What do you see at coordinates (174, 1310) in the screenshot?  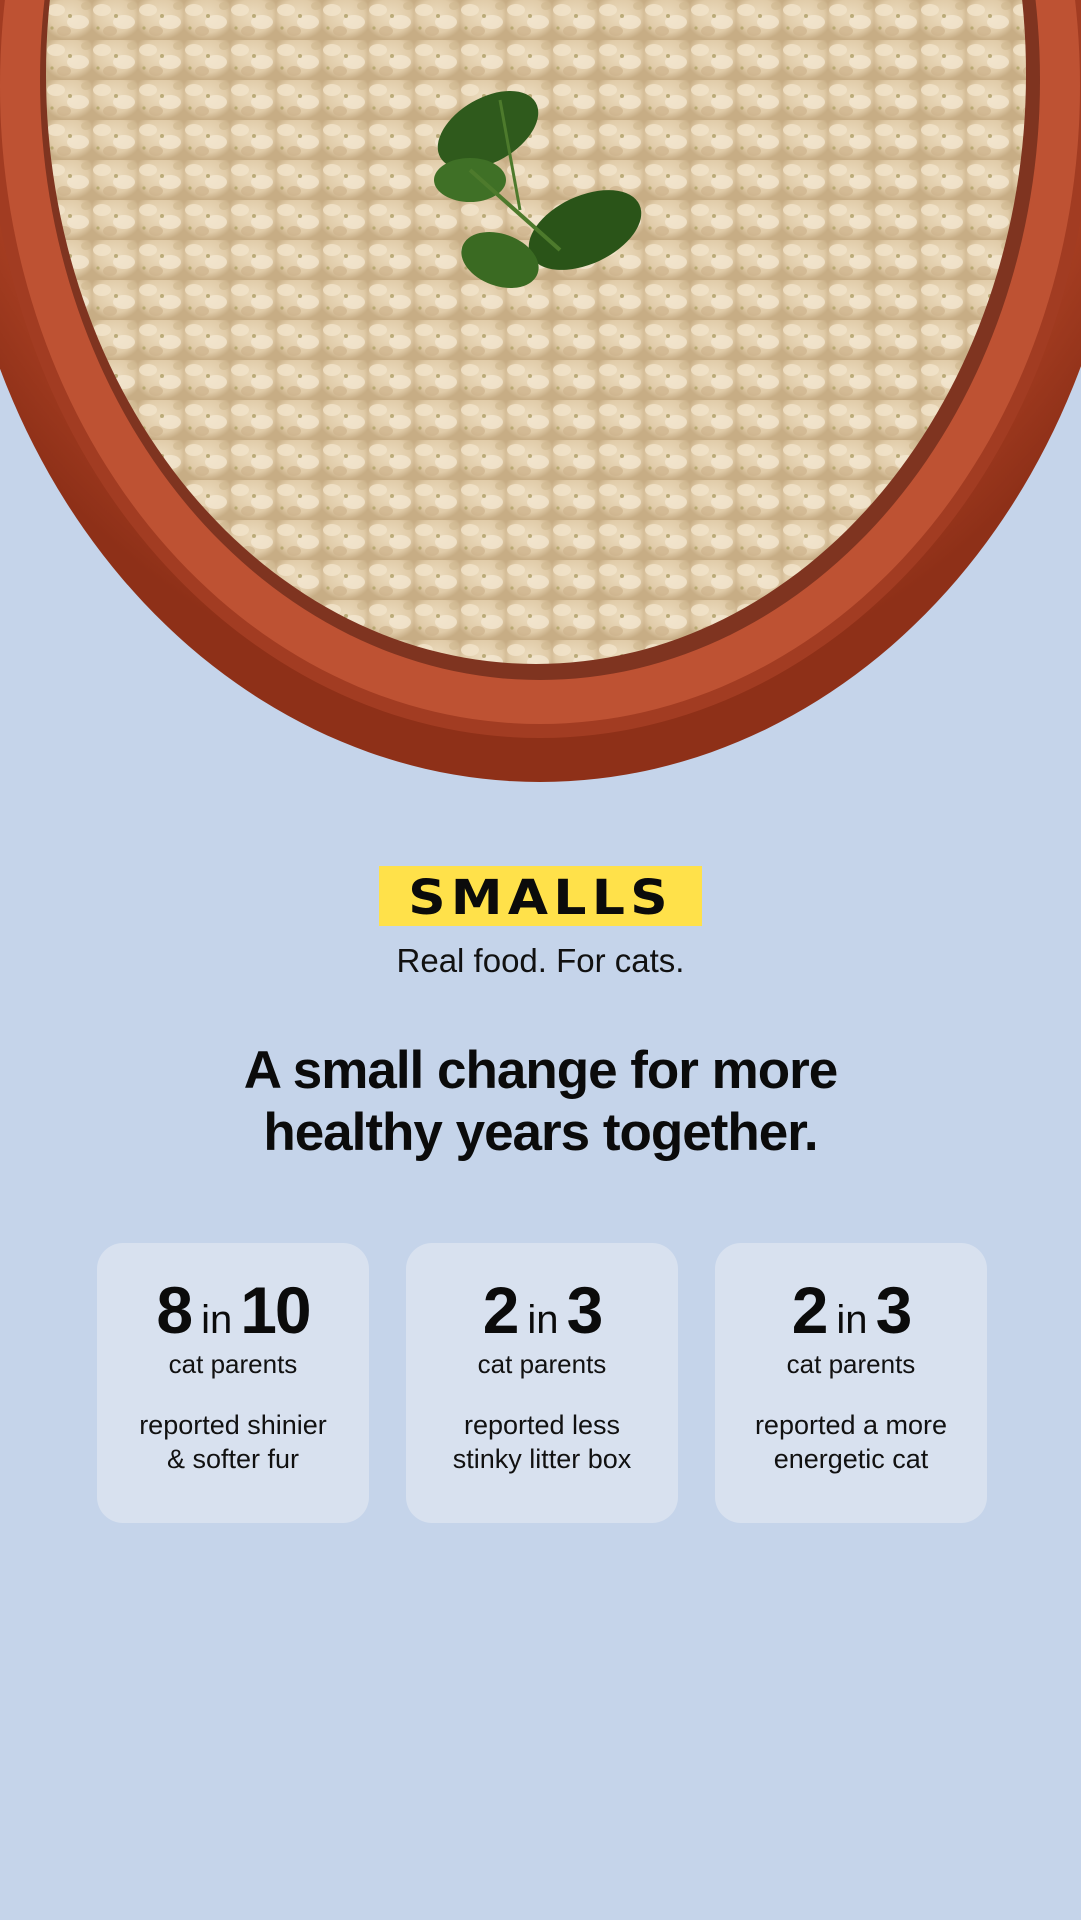 I see `stat-numerator: 8` at bounding box center [174, 1310].